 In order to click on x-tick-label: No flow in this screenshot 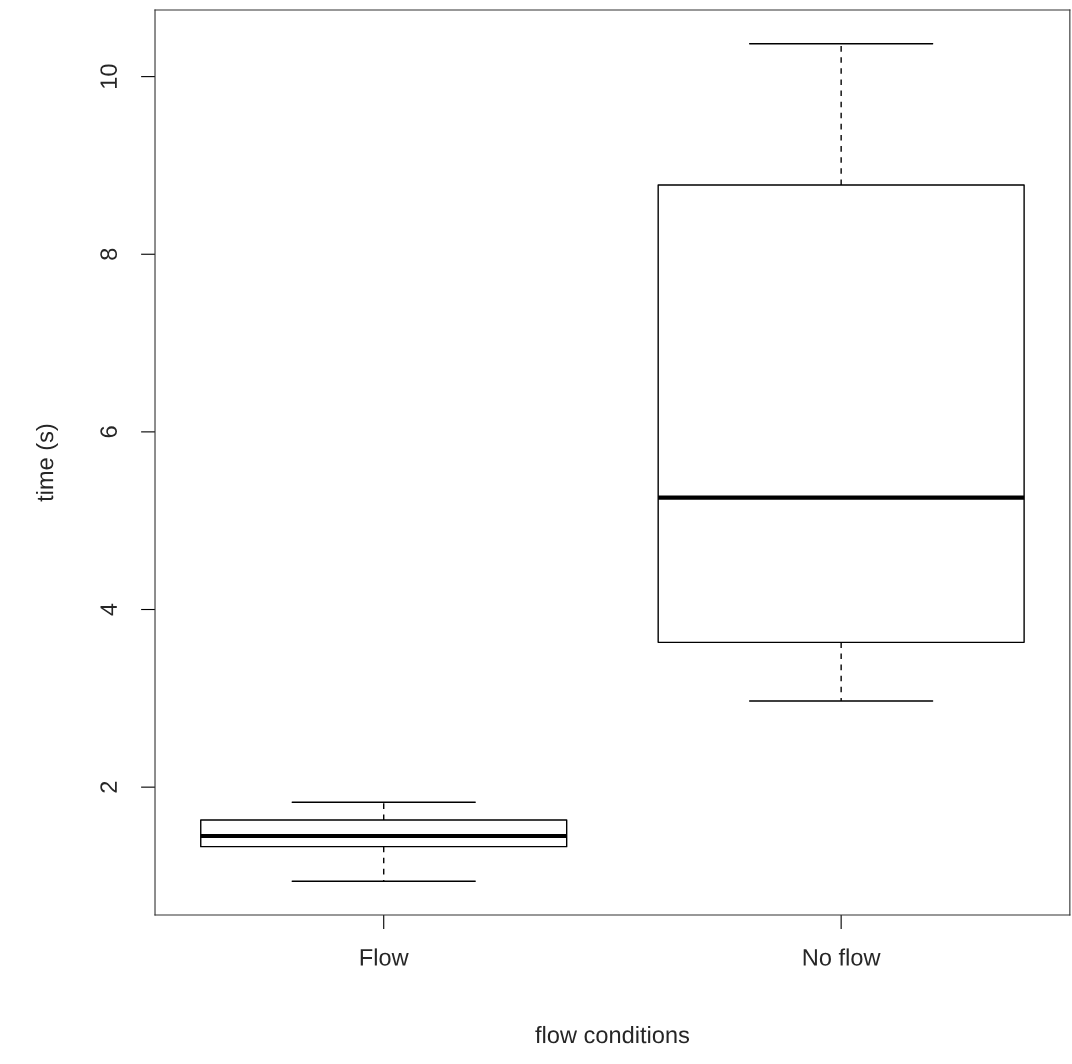, I will do `click(842, 957)`.